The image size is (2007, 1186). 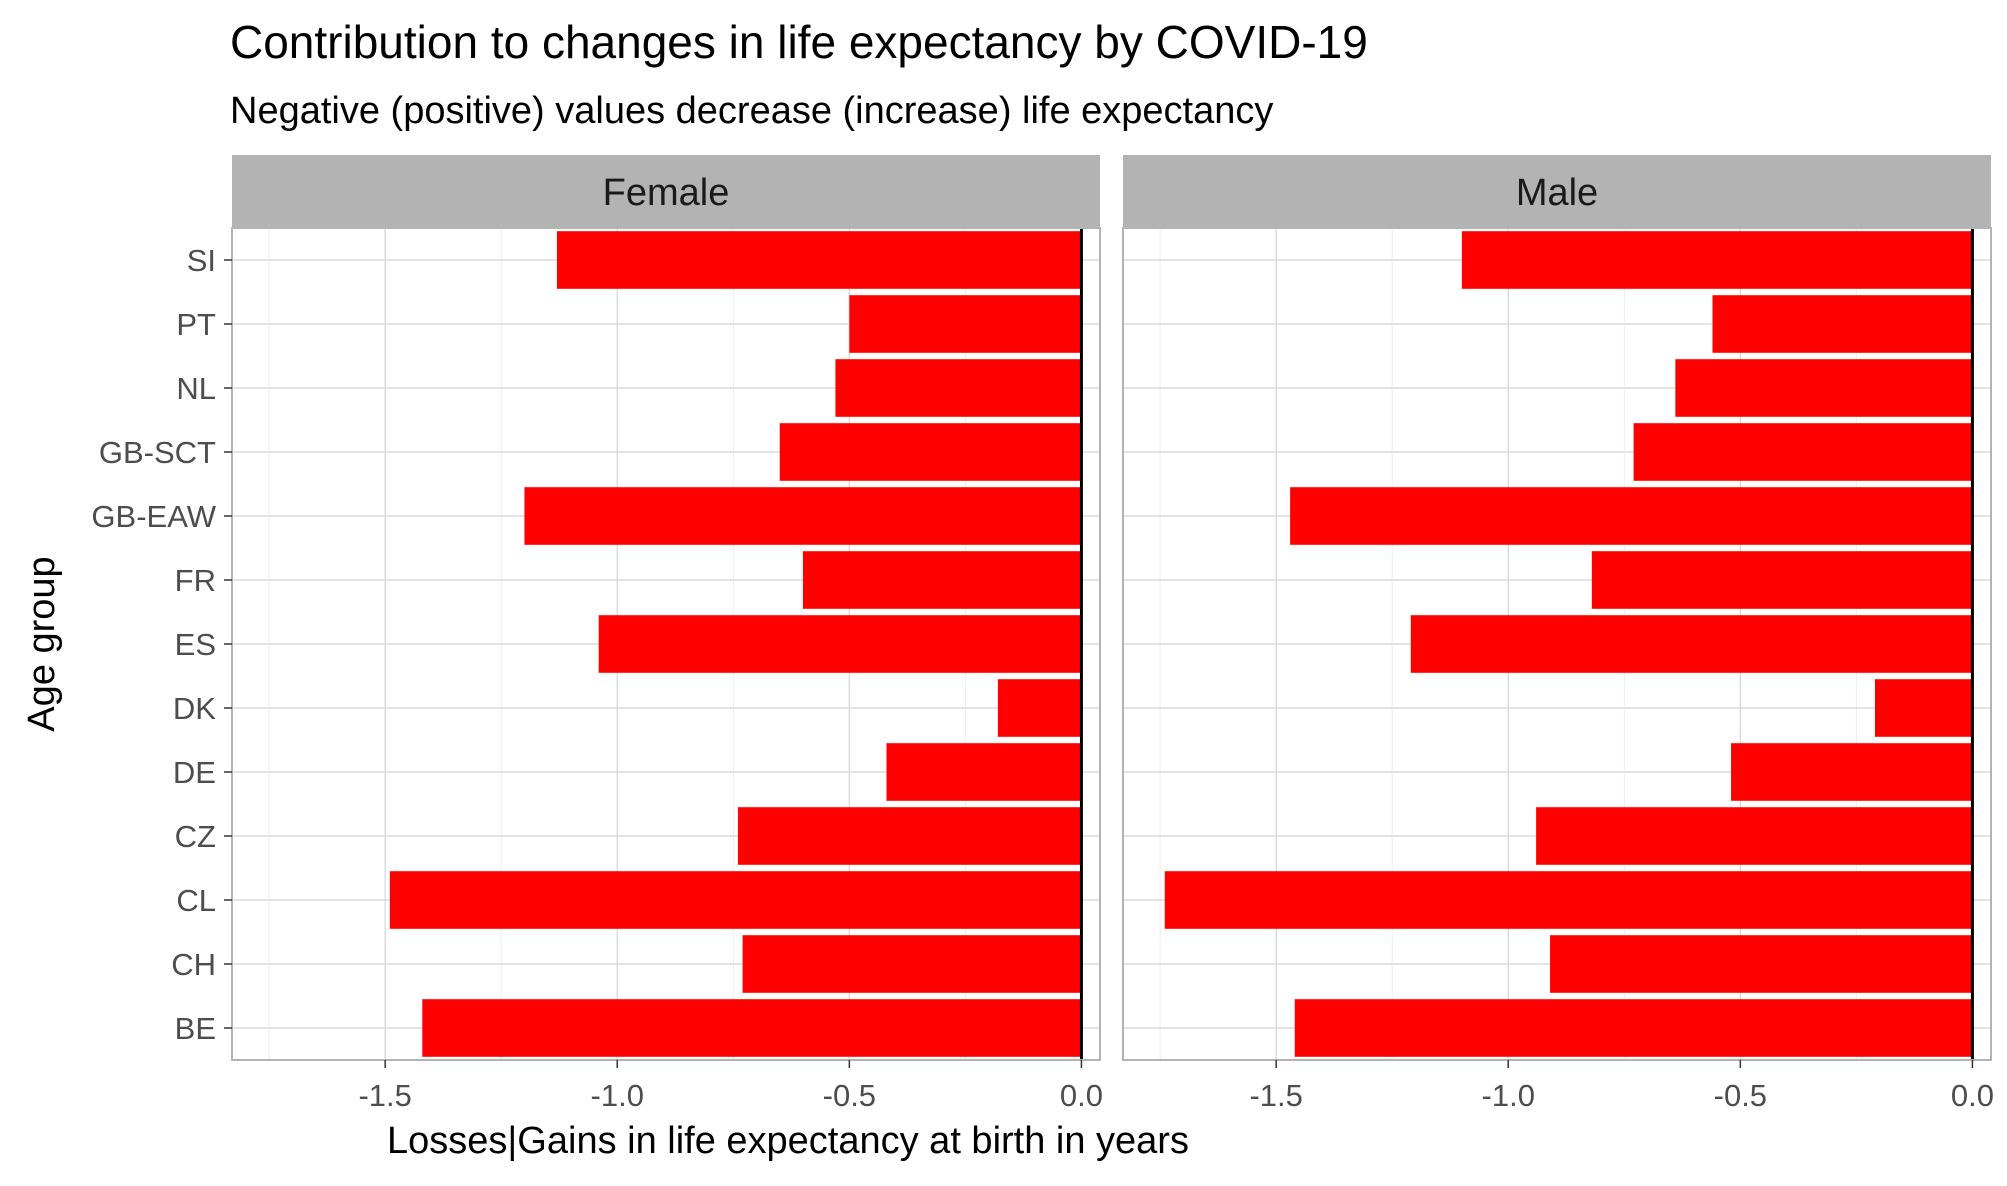 I want to click on y-tick-label: PT, so click(x=196, y=324).